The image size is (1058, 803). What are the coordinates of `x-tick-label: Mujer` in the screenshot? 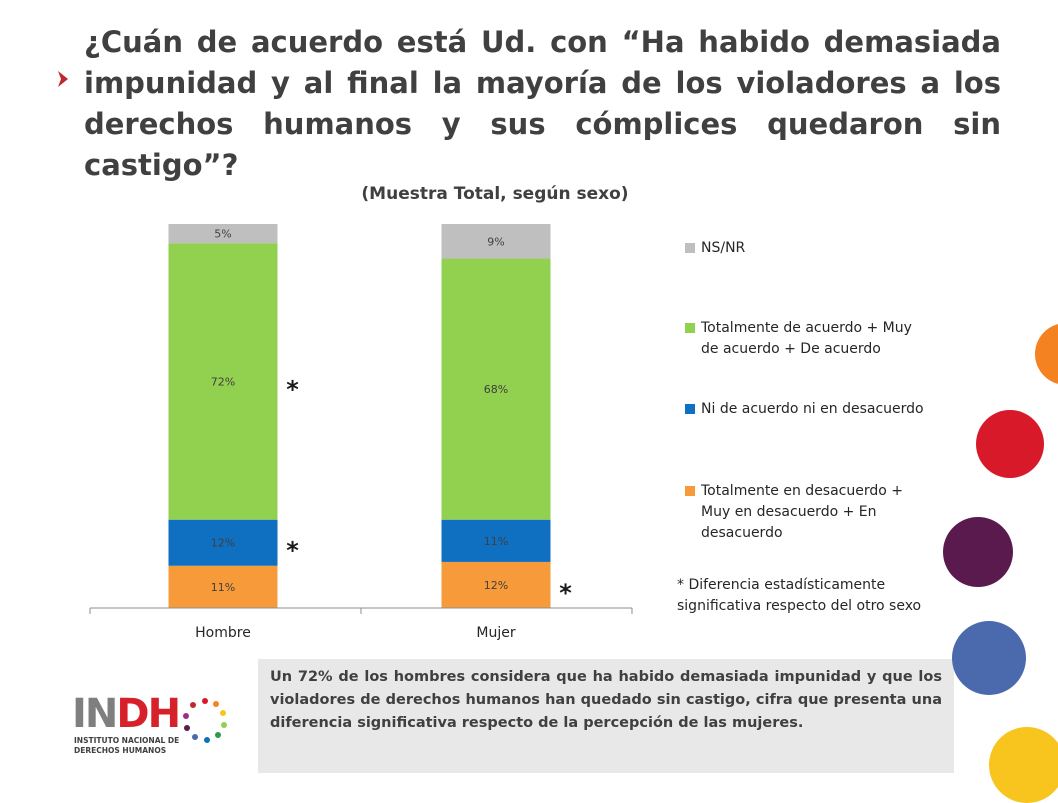 It's located at (495, 633).